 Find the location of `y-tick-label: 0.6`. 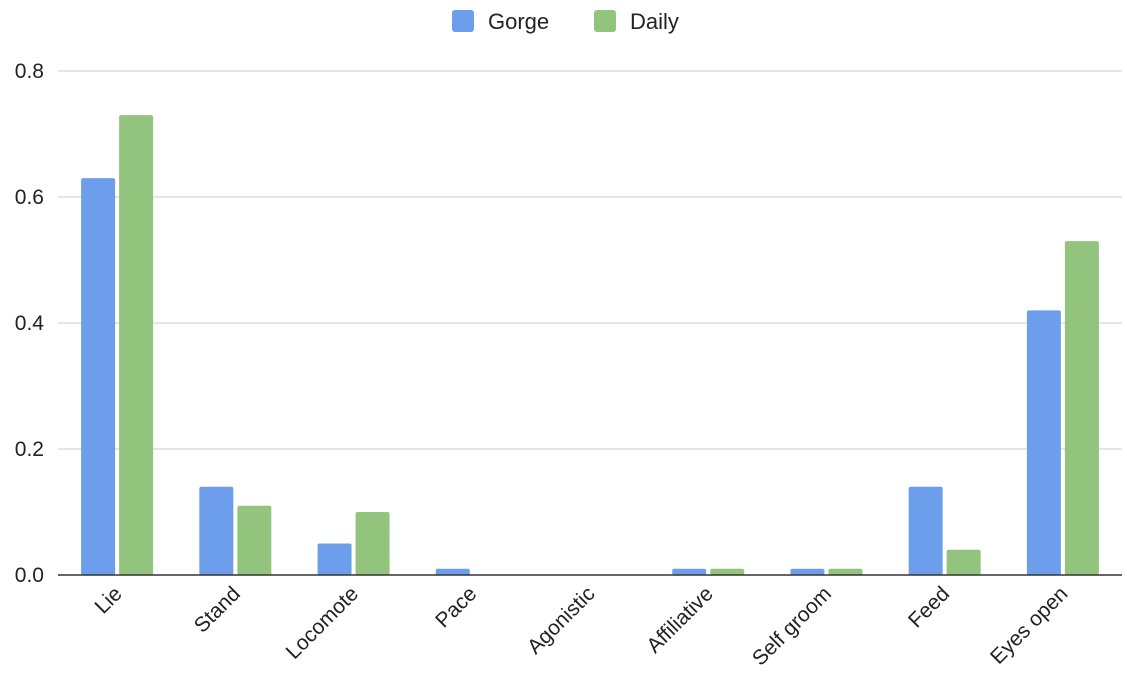

y-tick-label: 0.6 is located at coordinates (29, 197).